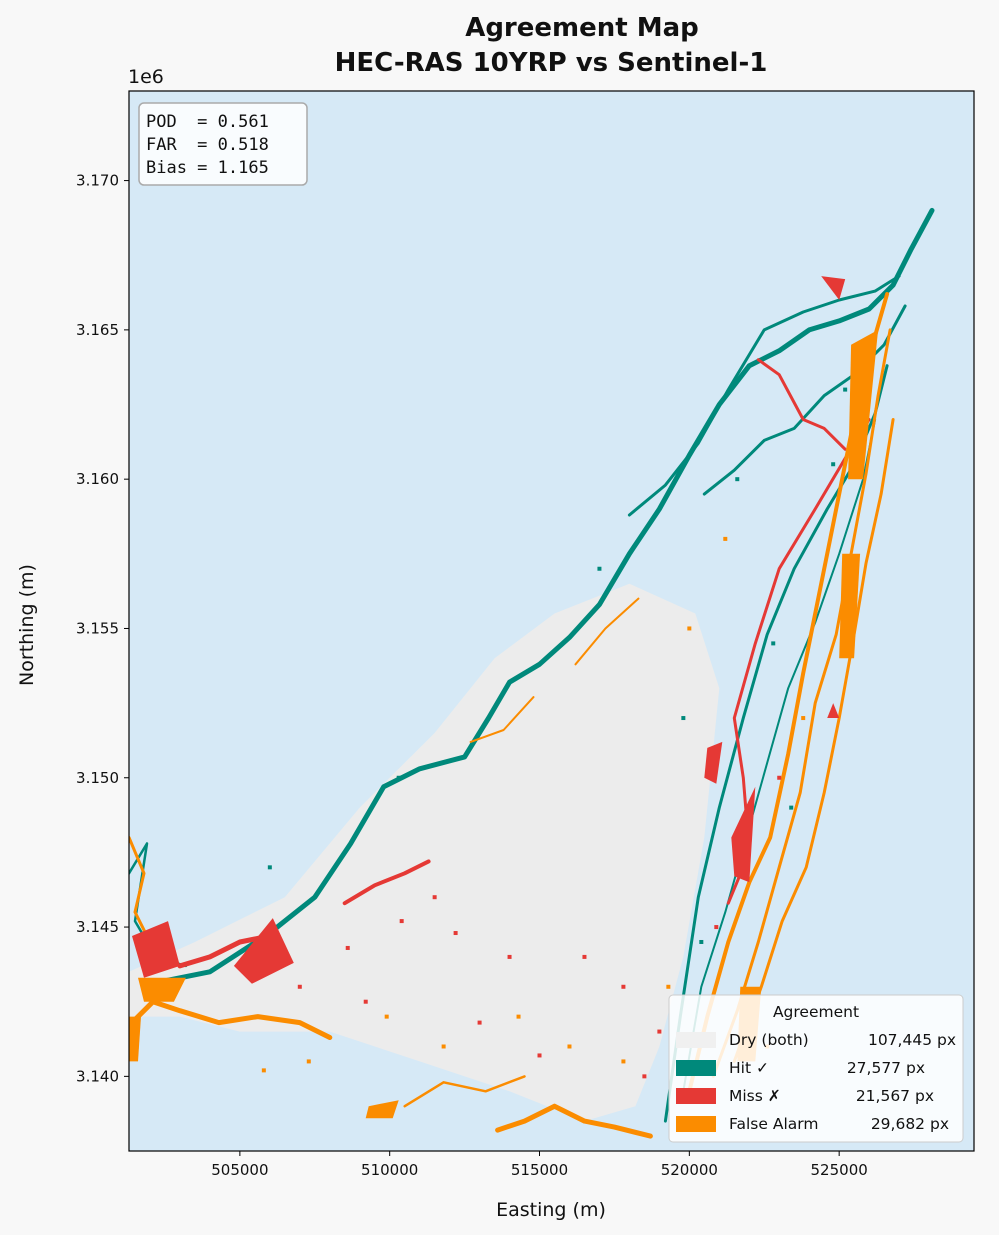  I want to click on legend-label-dry: Dry (both), so click(769, 1040).